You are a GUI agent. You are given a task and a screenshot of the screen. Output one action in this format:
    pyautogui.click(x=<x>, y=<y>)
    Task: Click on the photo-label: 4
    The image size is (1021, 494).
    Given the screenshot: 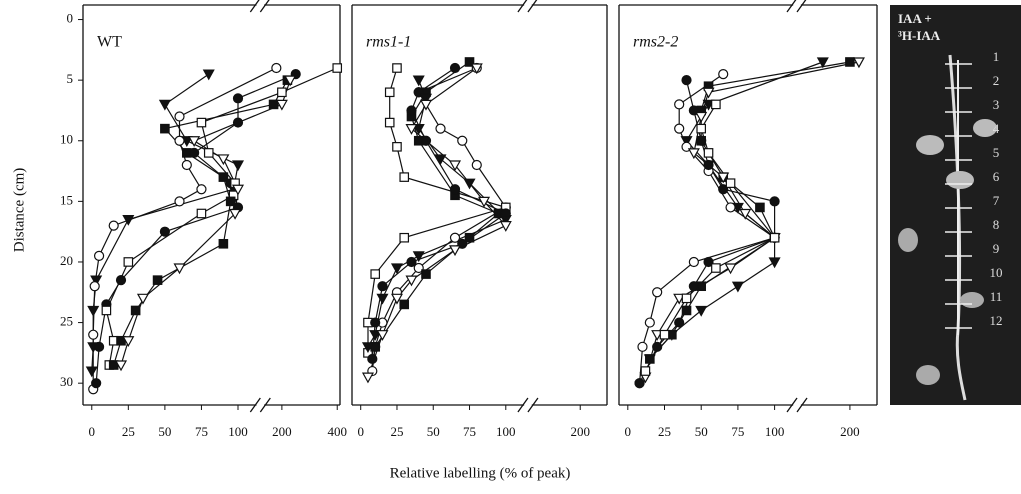 What is the action you would take?
    pyautogui.click(x=996, y=128)
    